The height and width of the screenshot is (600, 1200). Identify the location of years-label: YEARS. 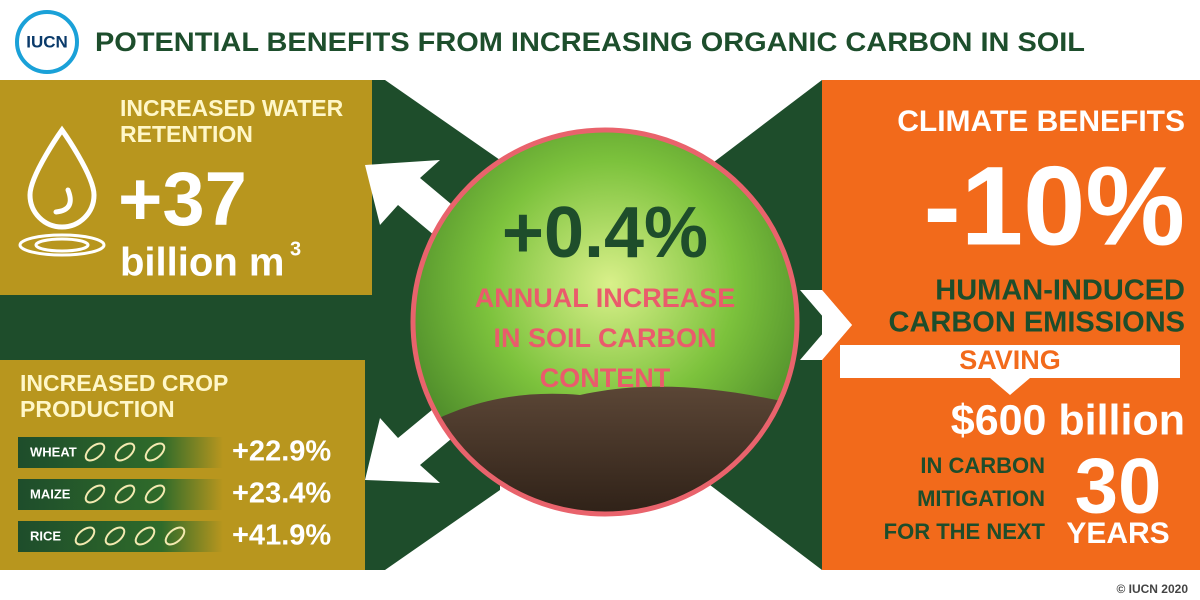
(1117, 533).